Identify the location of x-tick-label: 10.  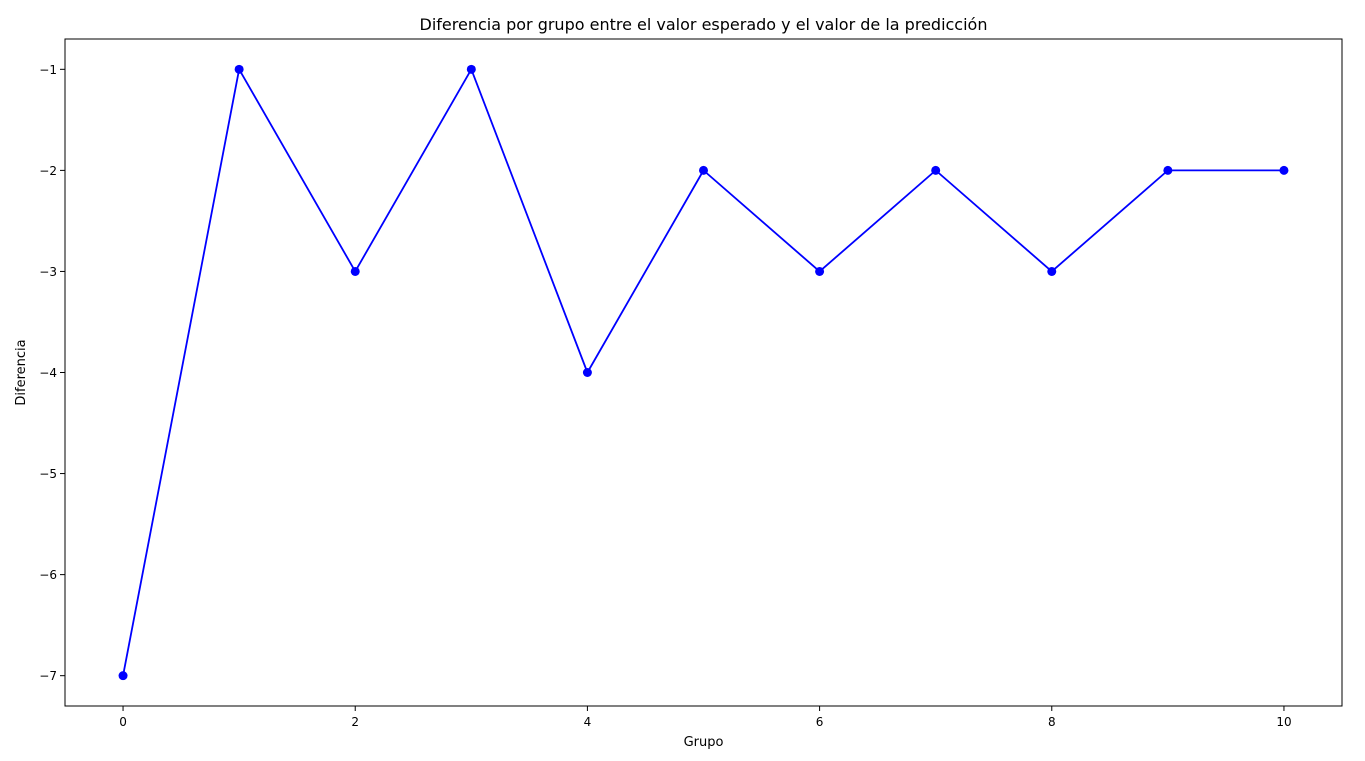
(1283, 722).